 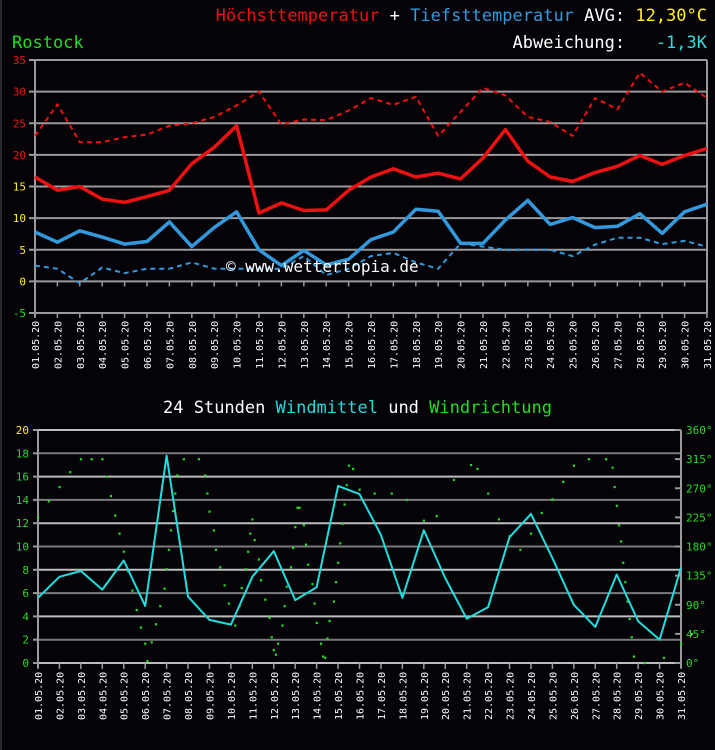 I want to click on x-tick-label: 11.05.20, so click(x=253, y=696).